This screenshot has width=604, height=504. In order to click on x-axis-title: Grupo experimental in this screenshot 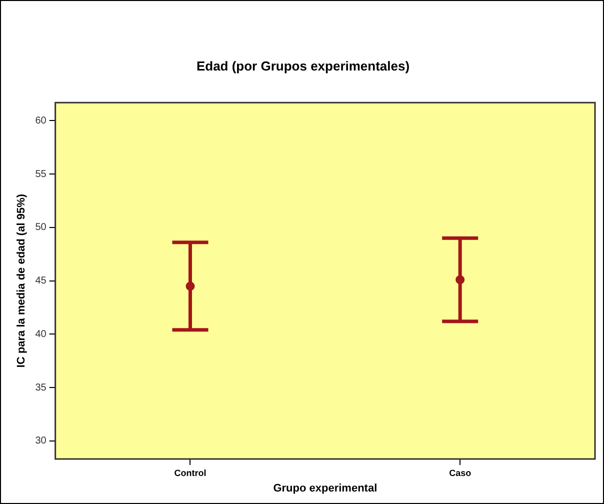, I will do `click(325, 488)`.